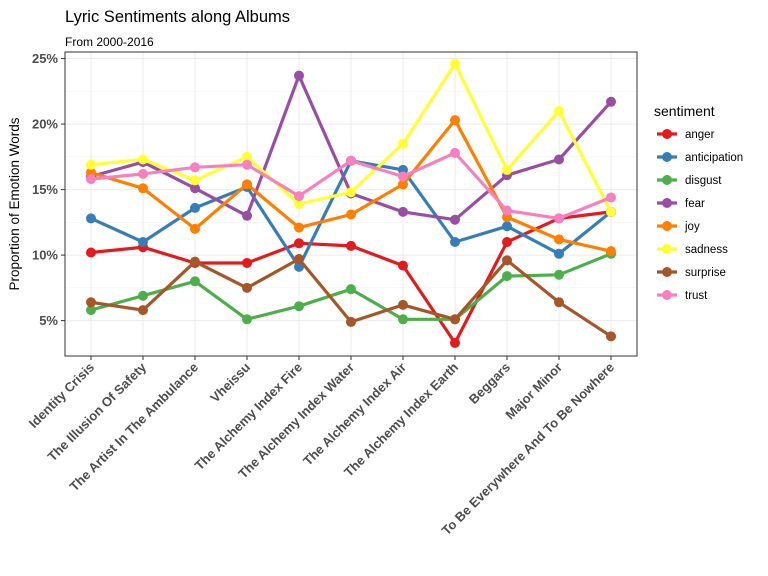 The image size is (768, 576). I want to click on legend-label: anger, so click(700, 135).